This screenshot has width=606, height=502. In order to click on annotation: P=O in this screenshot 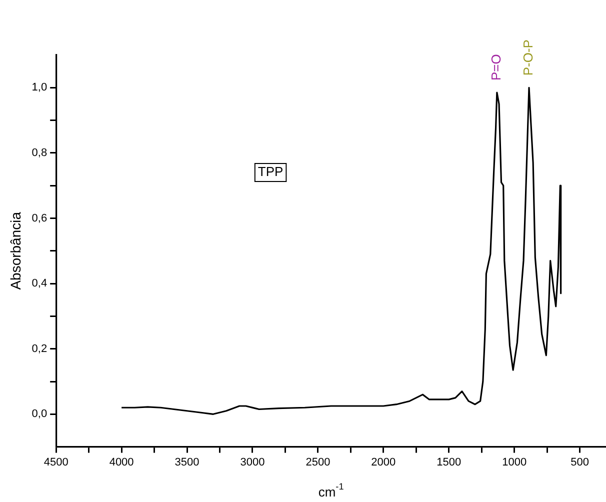, I will do `click(496, 67)`.